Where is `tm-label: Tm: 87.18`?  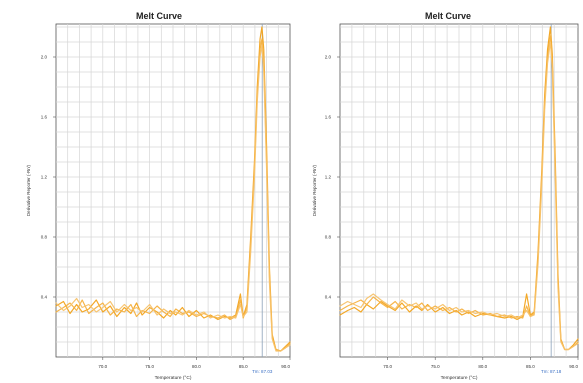
tm-label: Tm: 87.18 is located at coordinates (551, 371).